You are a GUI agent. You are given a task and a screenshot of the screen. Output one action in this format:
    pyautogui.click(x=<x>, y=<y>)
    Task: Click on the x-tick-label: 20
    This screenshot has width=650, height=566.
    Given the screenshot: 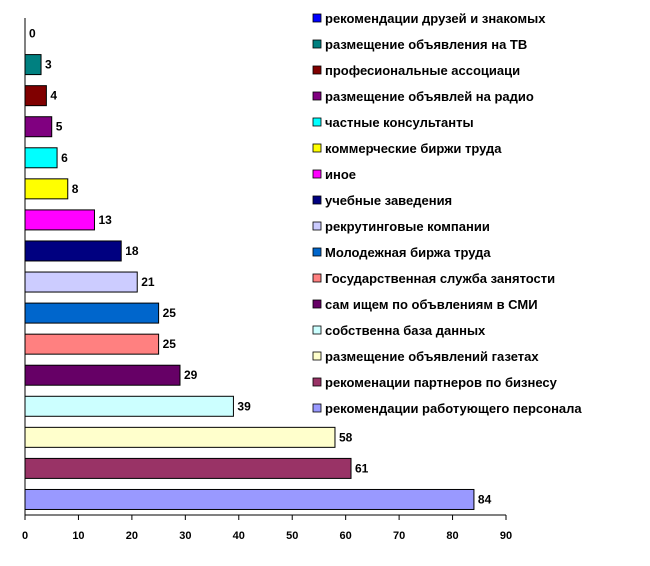 What is the action you would take?
    pyautogui.click(x=132, y=536)
    